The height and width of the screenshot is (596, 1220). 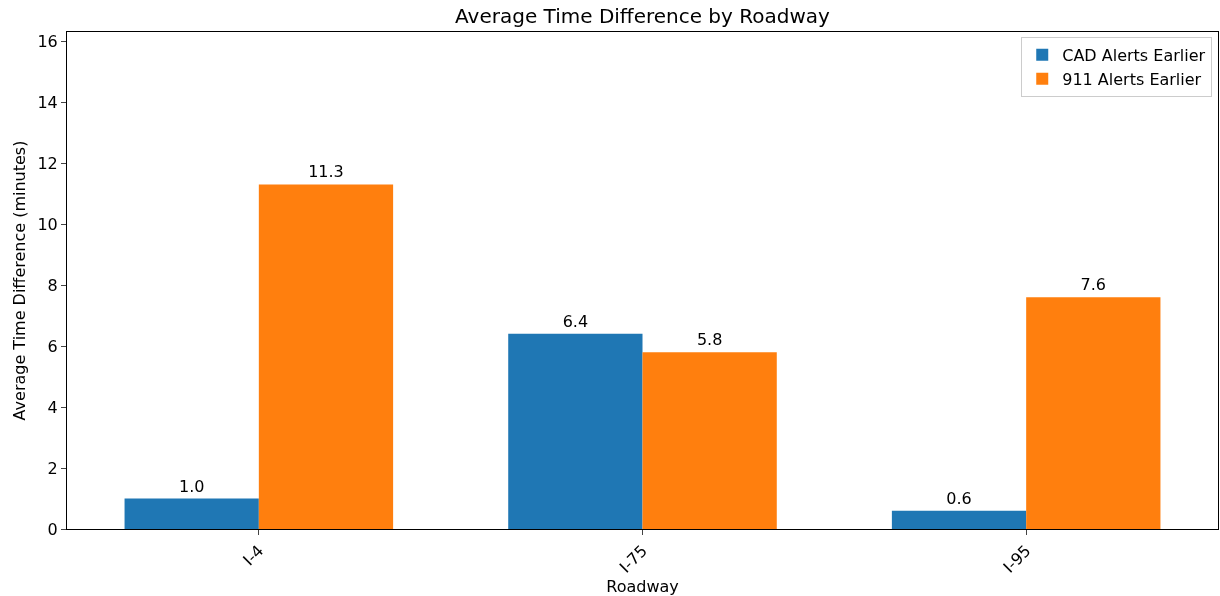 I want to click on data-label: 5.8, so click(x=709, y=340).